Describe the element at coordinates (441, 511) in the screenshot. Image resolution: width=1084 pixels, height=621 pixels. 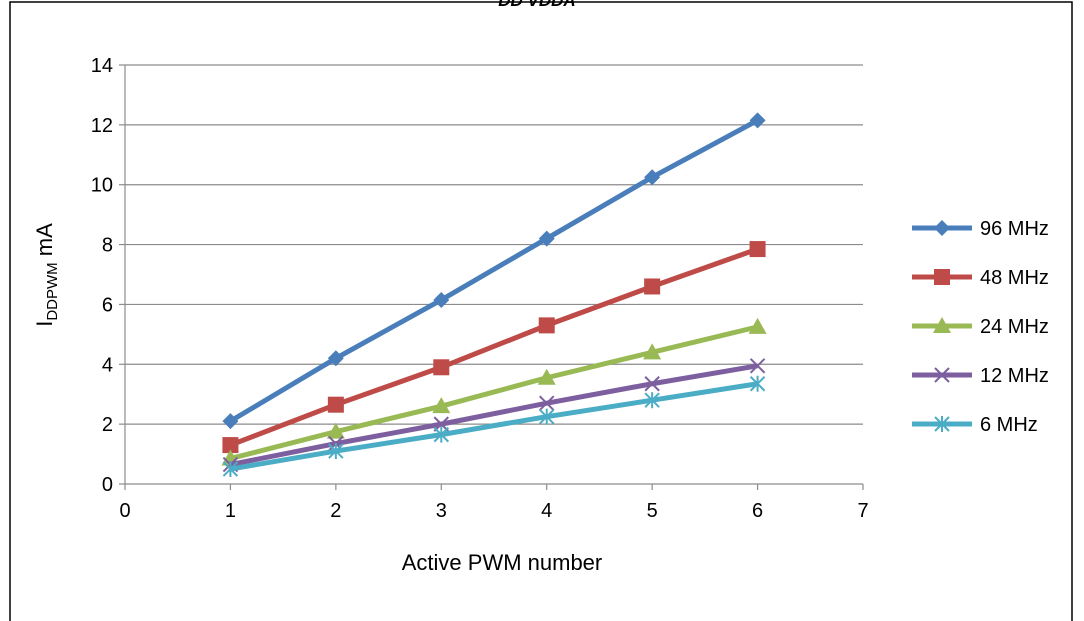
I see `x-tick-label: 3` at that location.